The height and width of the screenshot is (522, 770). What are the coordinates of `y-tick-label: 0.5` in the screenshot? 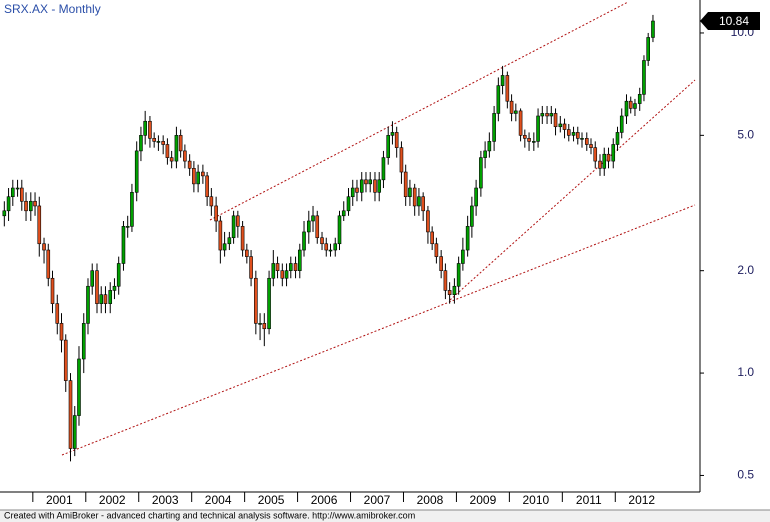 It's located at (745, 475).